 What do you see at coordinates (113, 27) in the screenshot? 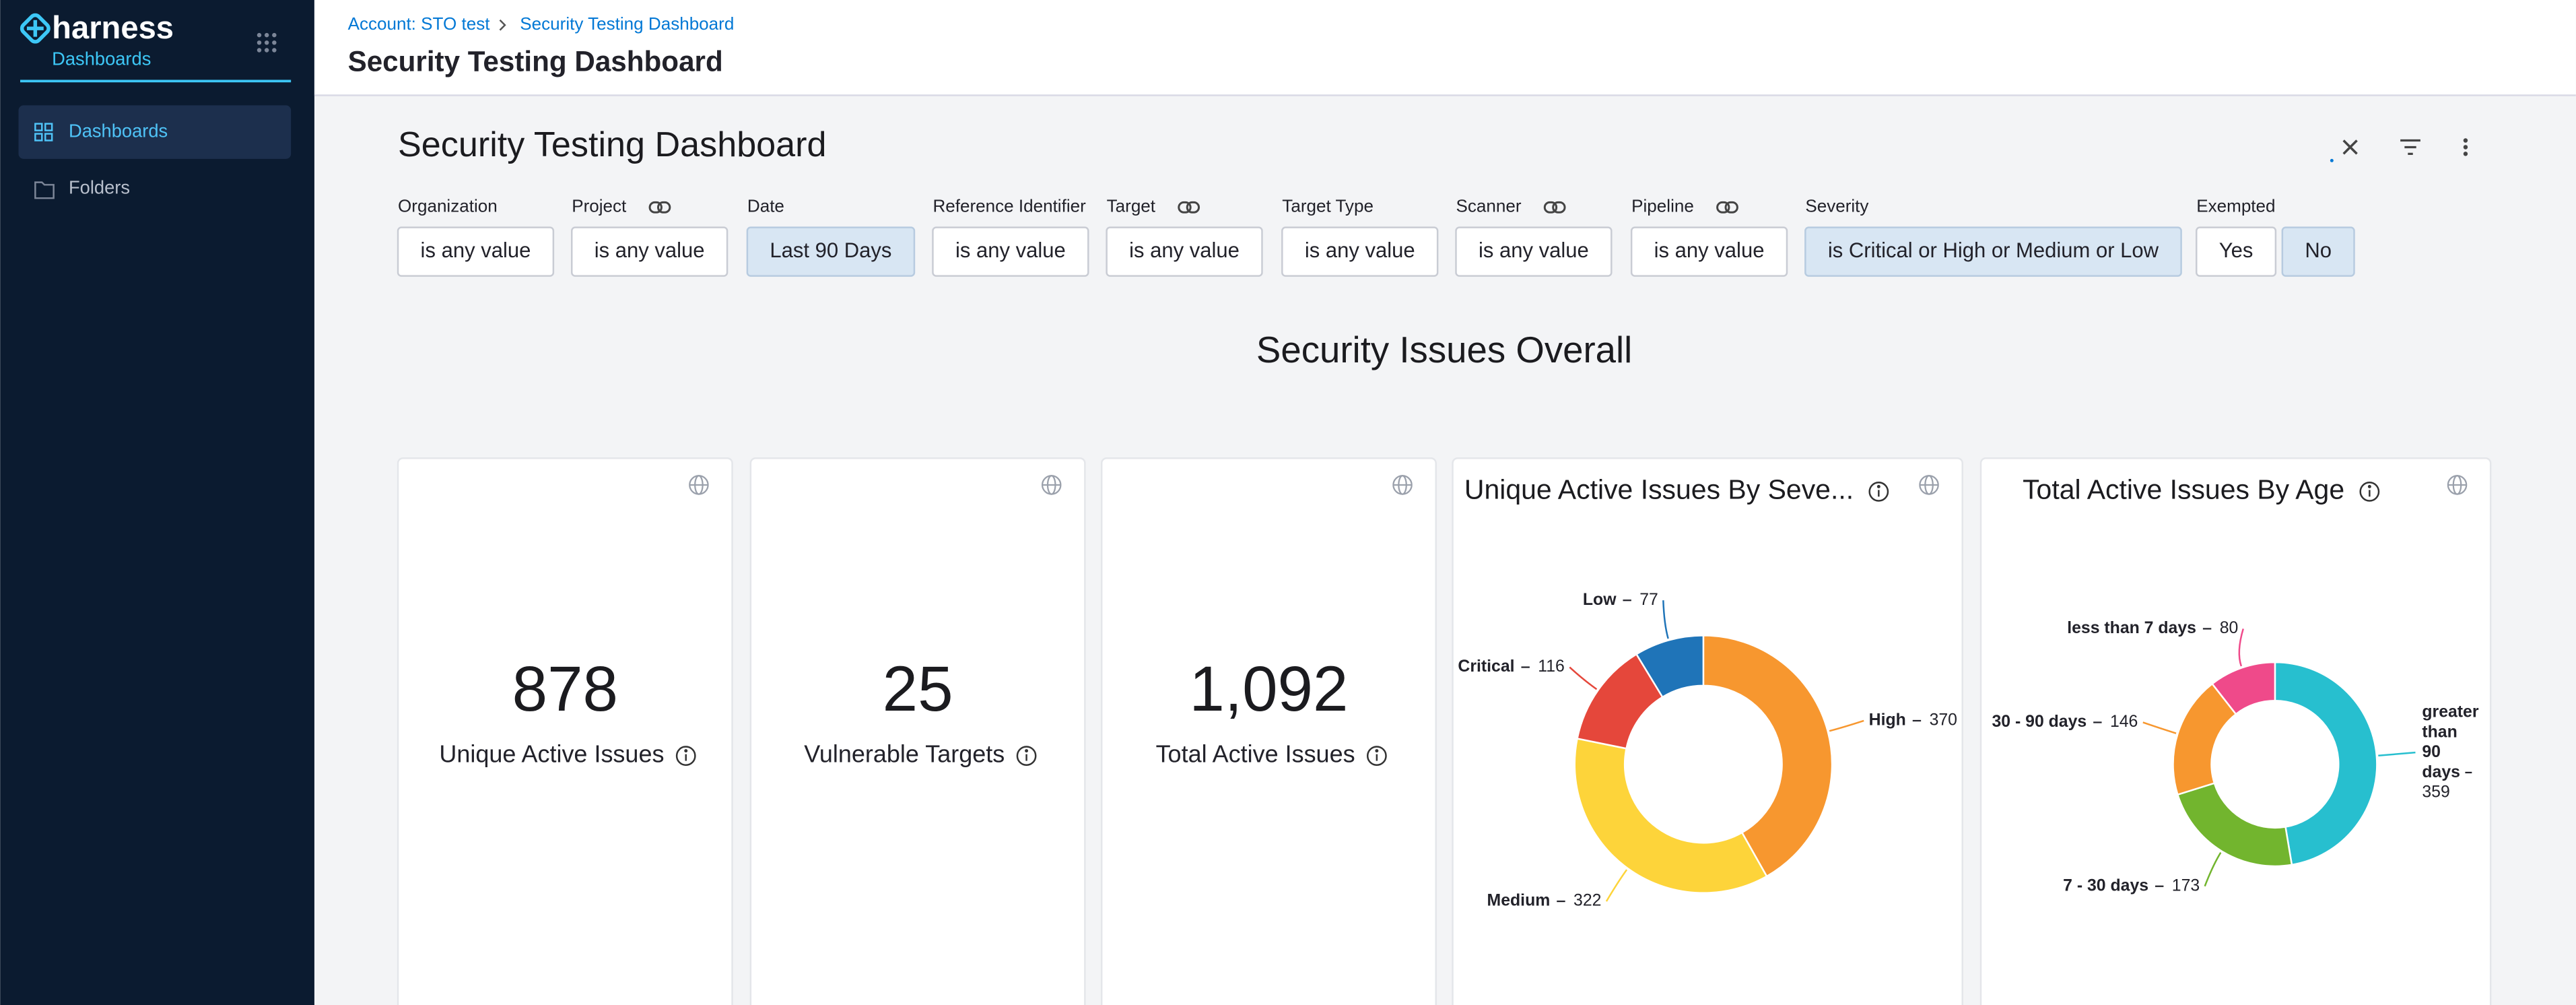
I see `logo: harness` at bounding box center [113, 27].